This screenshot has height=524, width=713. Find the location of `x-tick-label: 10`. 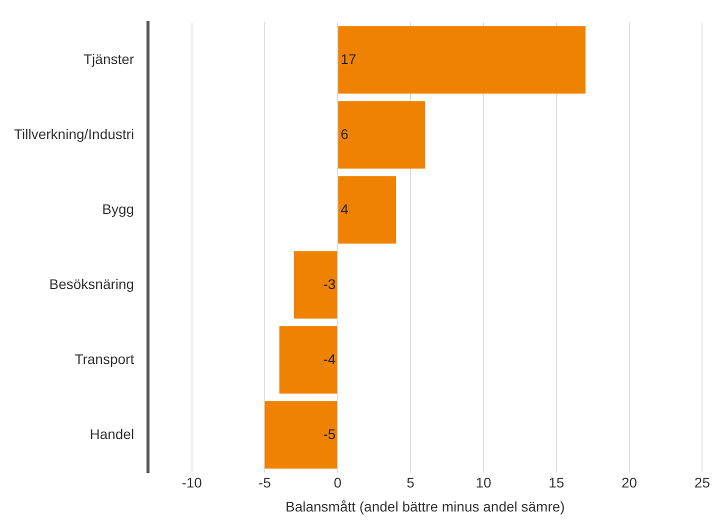

x-tick-label: 10 is located at coordinates (484, 482).